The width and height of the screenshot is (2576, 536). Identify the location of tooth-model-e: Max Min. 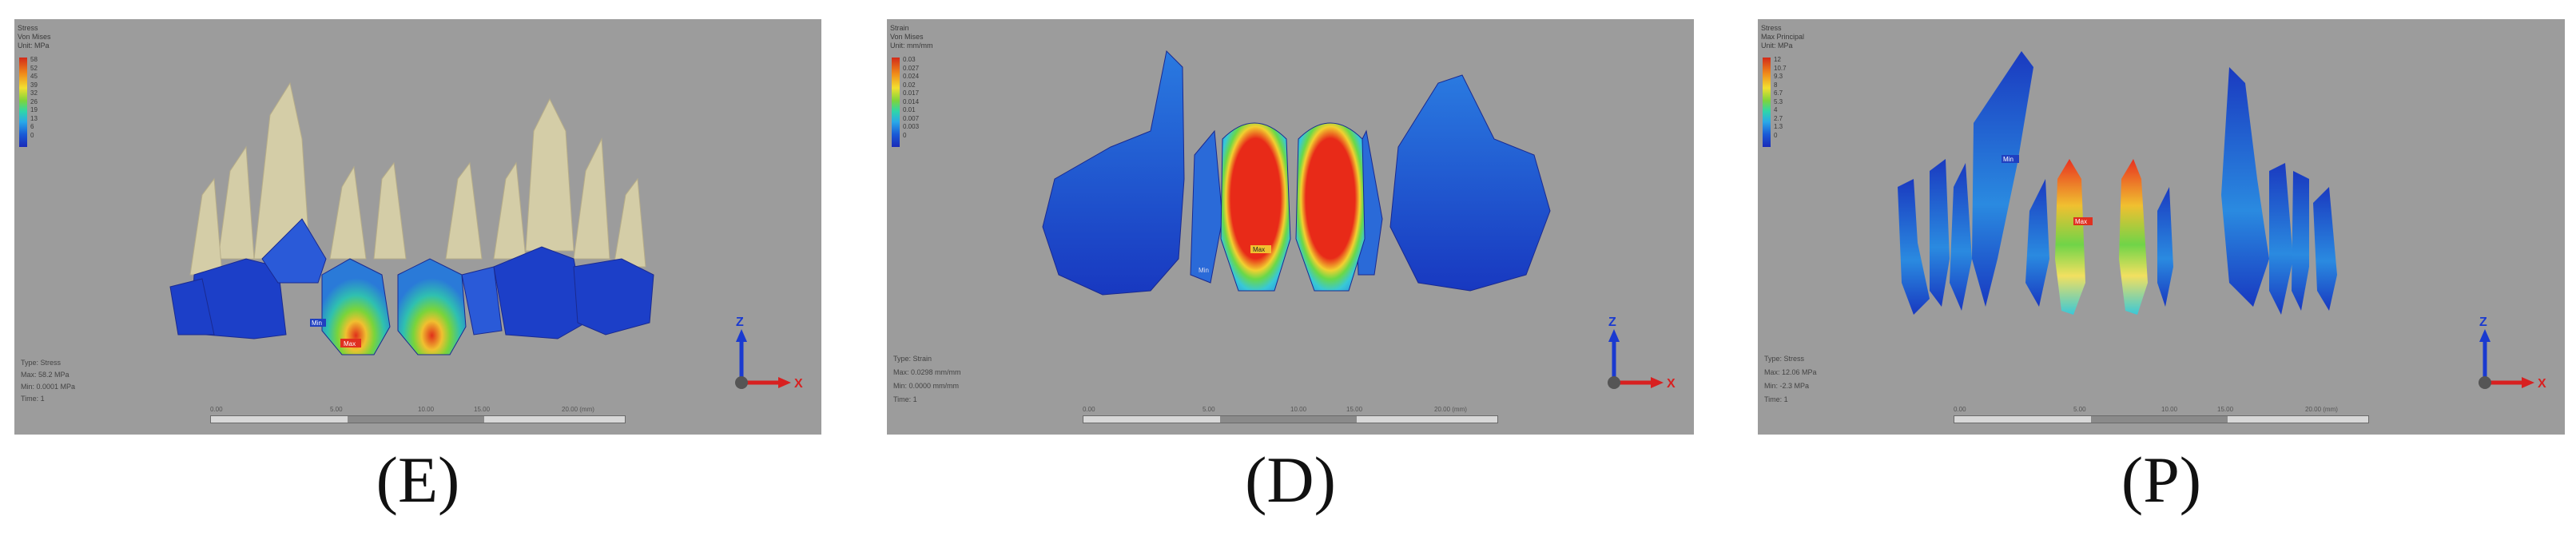
(411, 218).